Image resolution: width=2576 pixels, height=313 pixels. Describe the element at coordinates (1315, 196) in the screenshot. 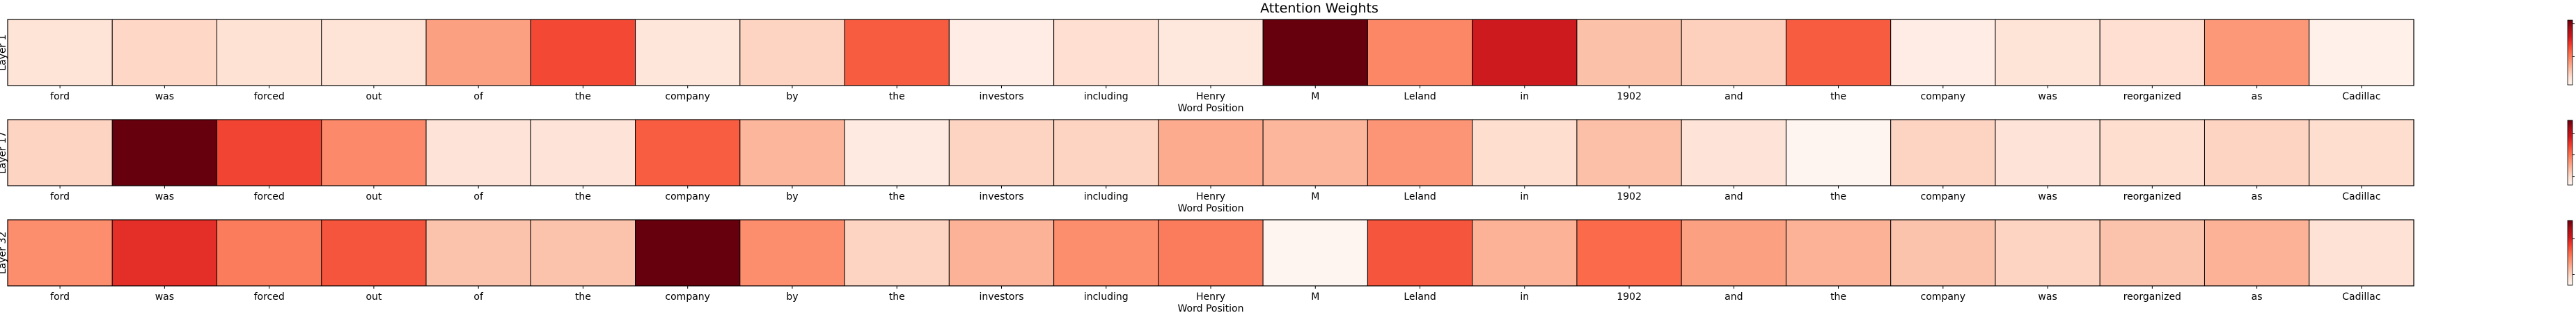

I see `x-tick-label: M` at that location.